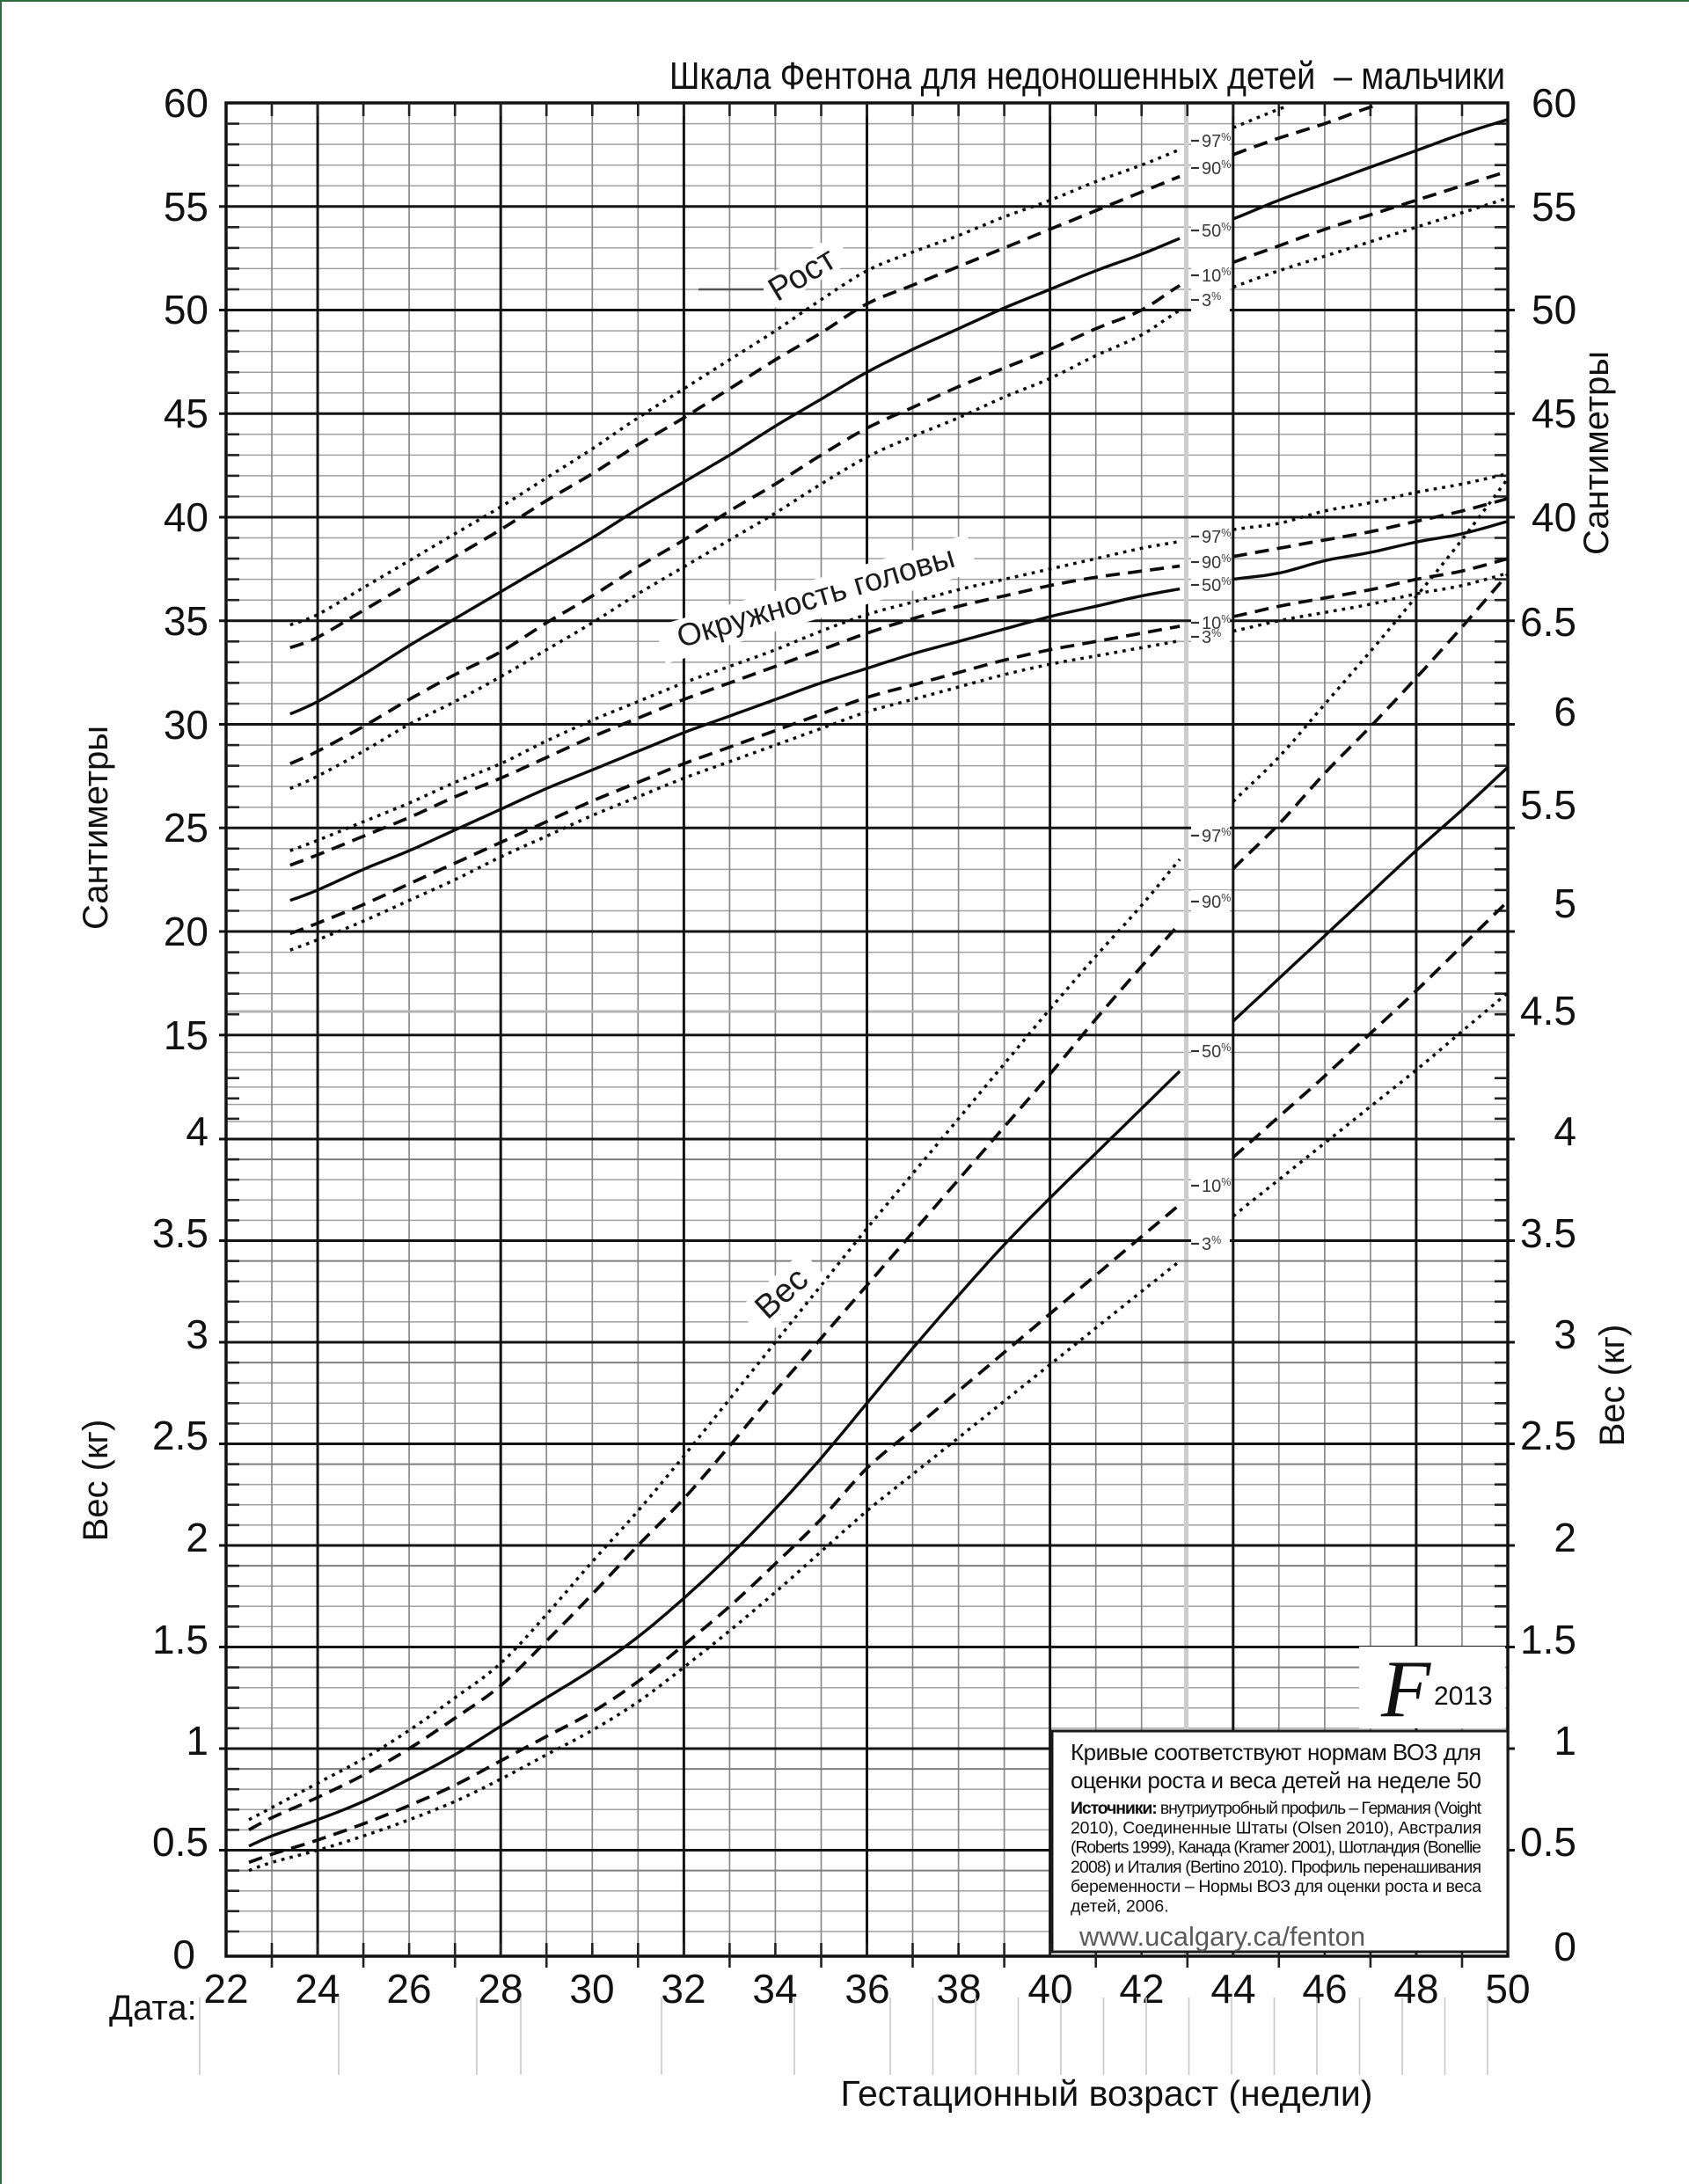  I want to click on svg-text:Кривые соответствуют нормам ВО: Кривые соответствуют нормам ВОЗ для, so click(1276, 1752).